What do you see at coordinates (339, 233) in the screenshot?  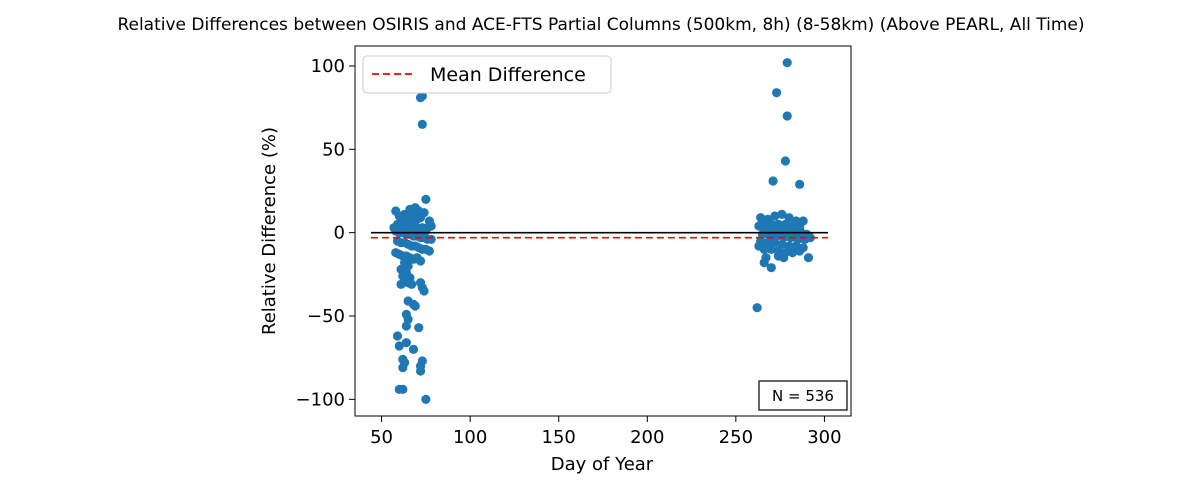 I see `y-tick-label: 0` at bounding box center [339, 233].